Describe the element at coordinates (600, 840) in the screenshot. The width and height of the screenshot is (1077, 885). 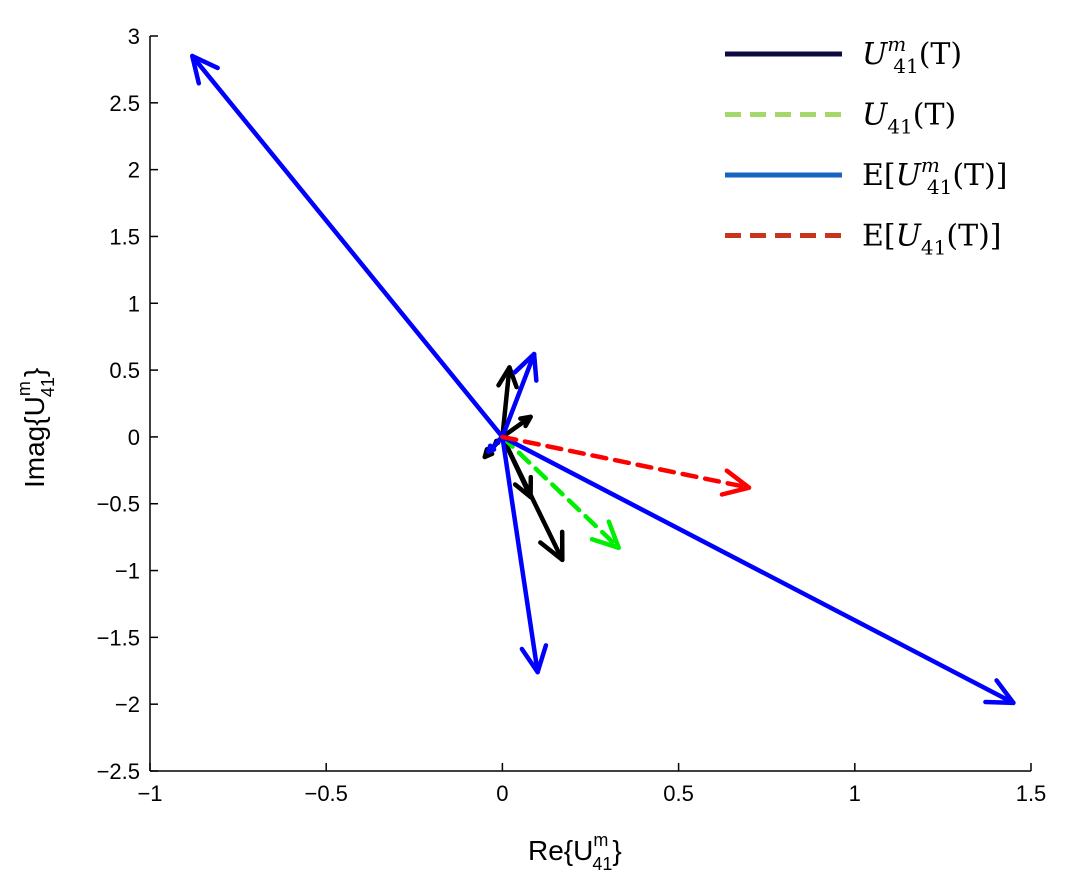
I see `x-axis-title-sup: m` at that location.